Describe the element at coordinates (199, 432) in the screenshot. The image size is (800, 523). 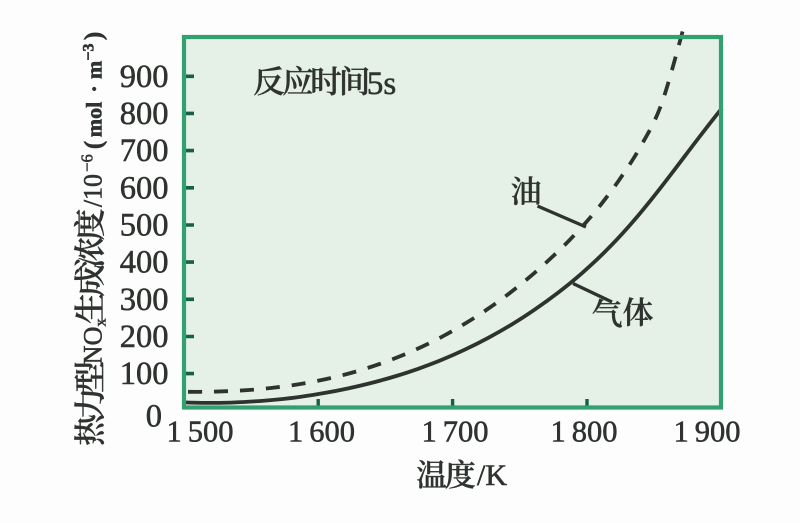
I see `svg-text: 1 500` at that location.